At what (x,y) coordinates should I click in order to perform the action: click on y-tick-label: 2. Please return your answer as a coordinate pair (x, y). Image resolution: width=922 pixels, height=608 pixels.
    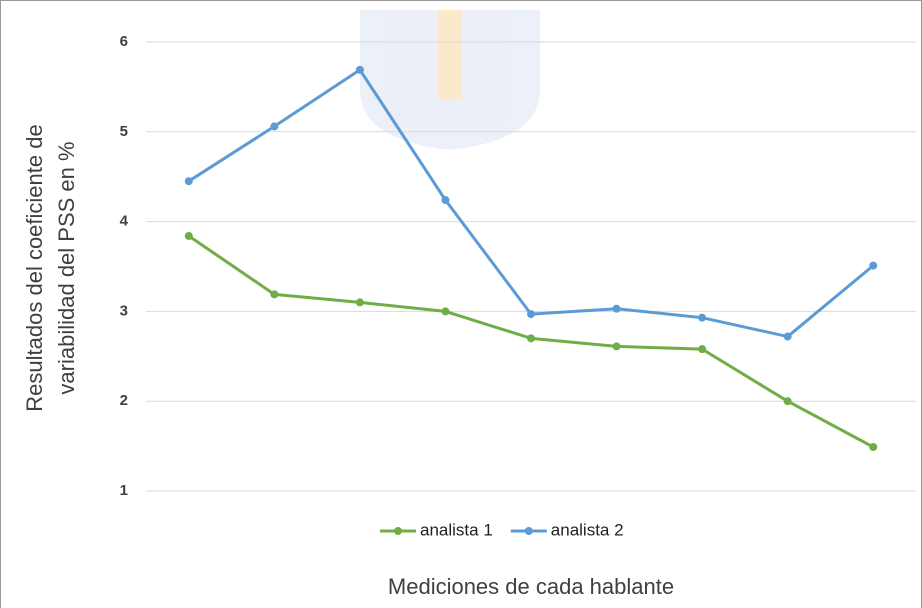
    Looking at the image, I should click on (124, 400).